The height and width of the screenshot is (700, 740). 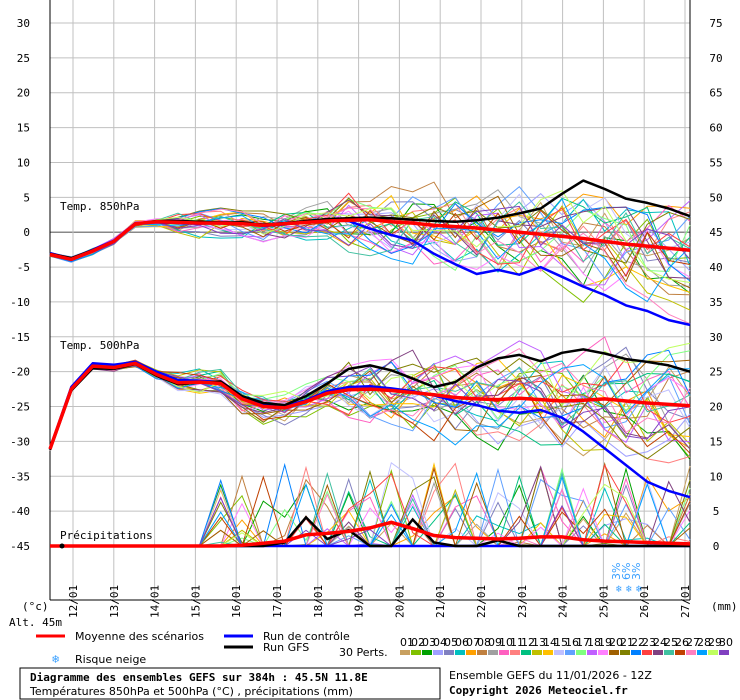 I want to click on pert-legend-number: 10, so click(x=506, y=642).